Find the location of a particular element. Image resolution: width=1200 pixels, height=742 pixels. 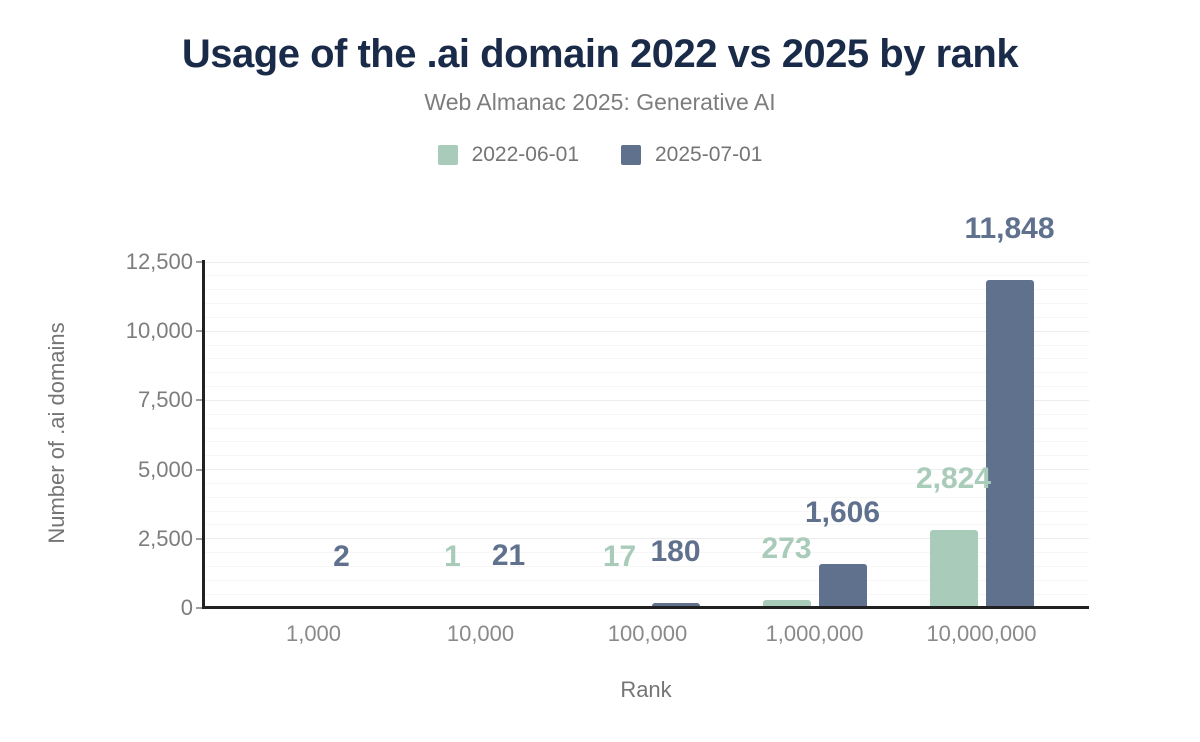

y-tick-label: 2,500 is located at coordinates (165, 538).